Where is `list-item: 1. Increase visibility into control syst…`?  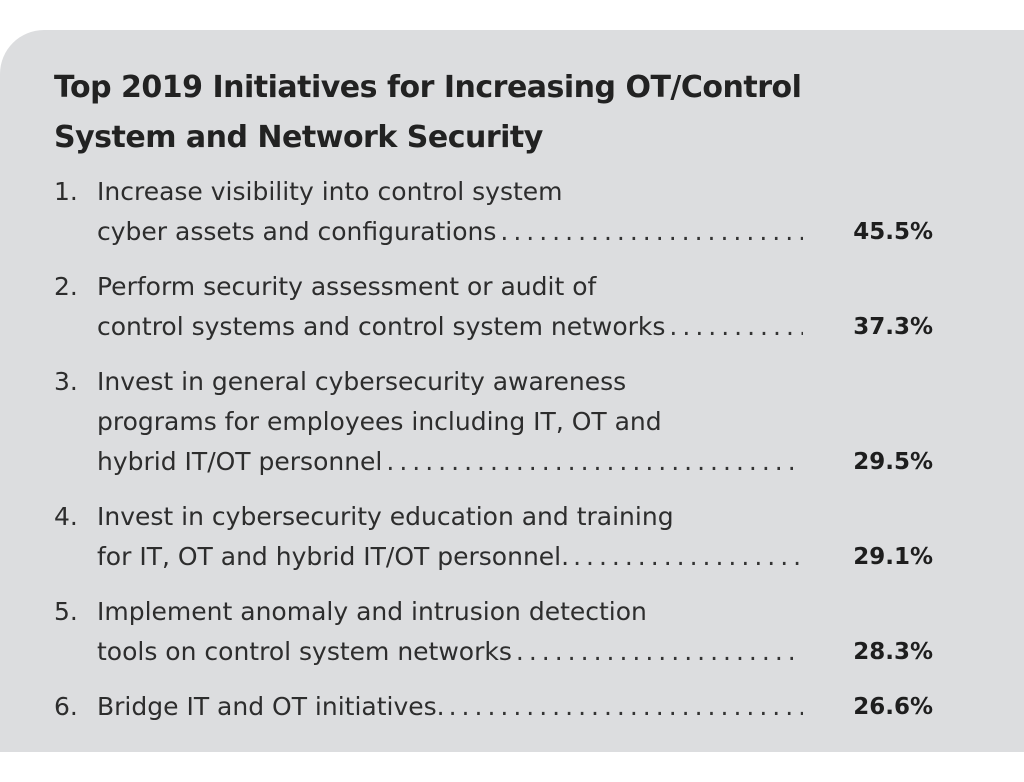
list-item: 1. Increase visibility into control syst… is located at coordinates (512, 212).